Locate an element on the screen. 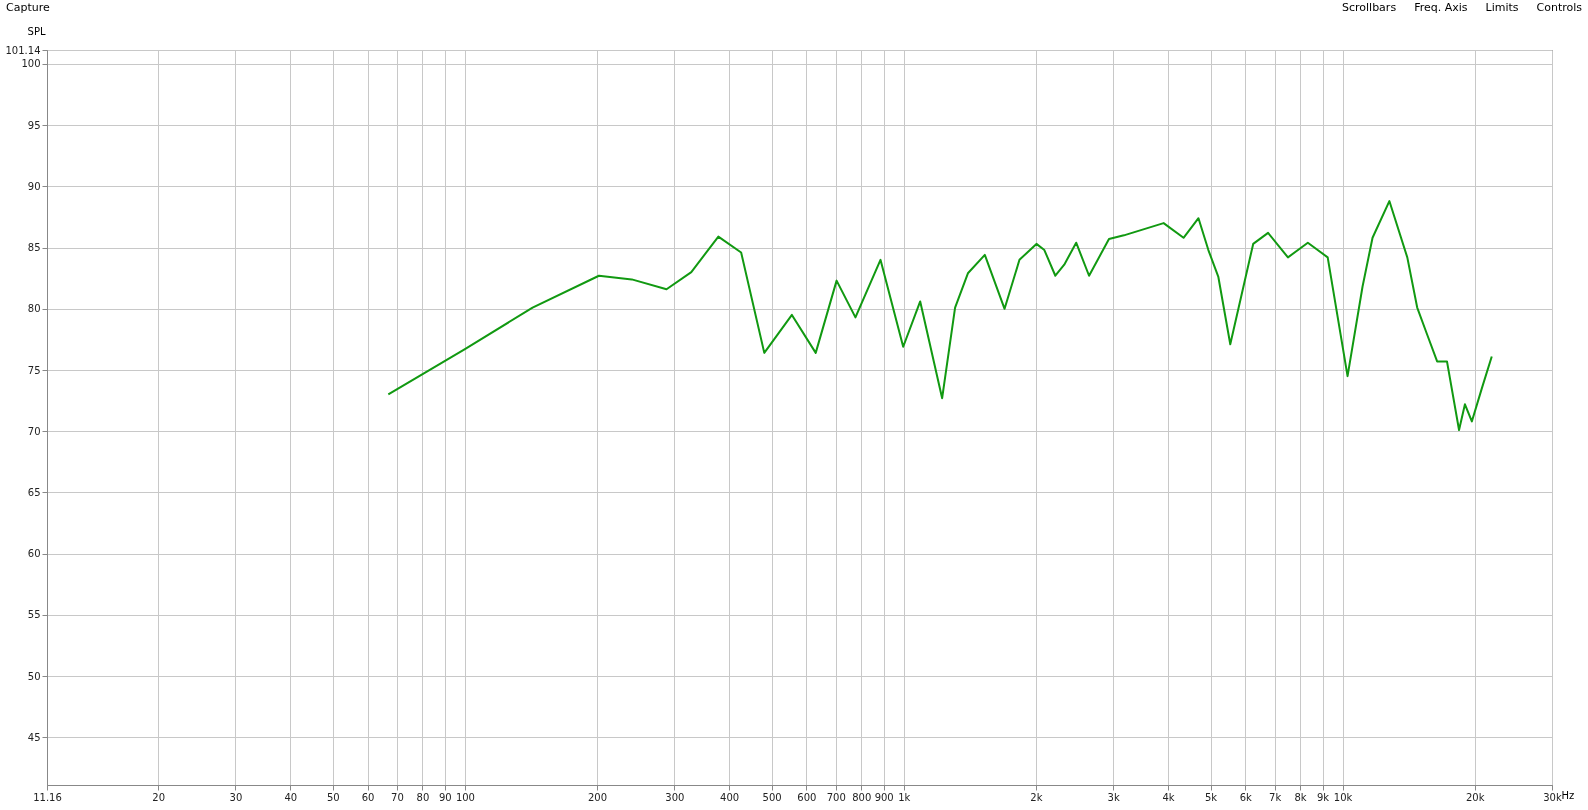 Image resolution: width=1588 pixels, height=810 pixels. y-tick-label: 70 is located at coordinates (34, 431).